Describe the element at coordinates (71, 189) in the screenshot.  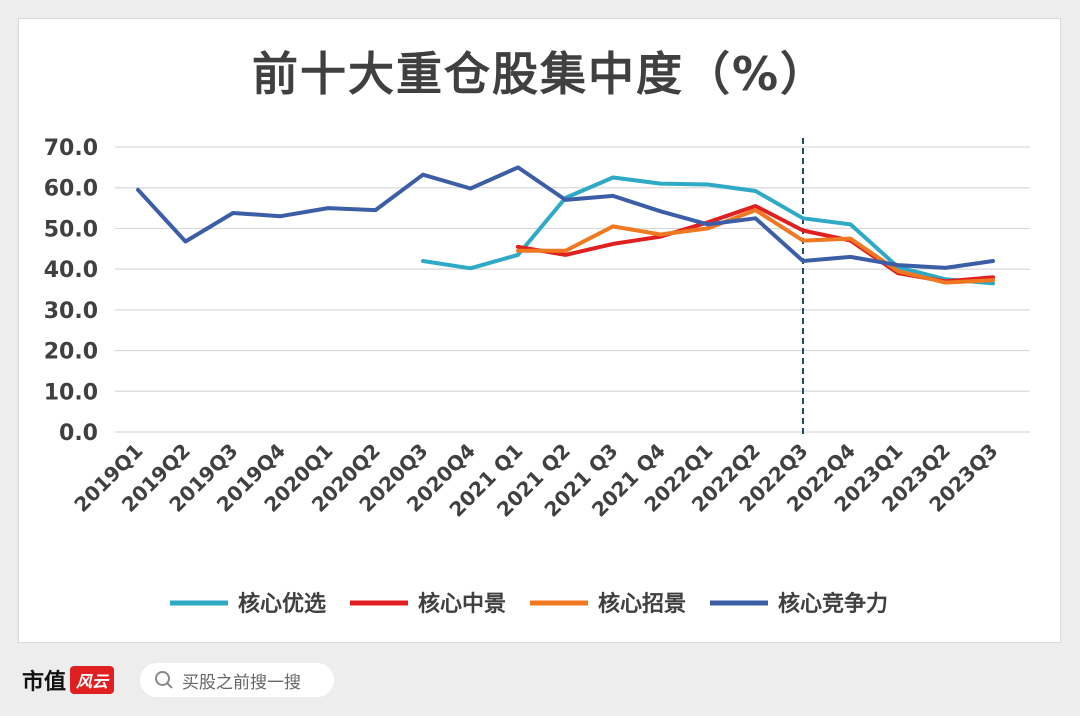
I see `y-tick-label: 60.0` at that location.